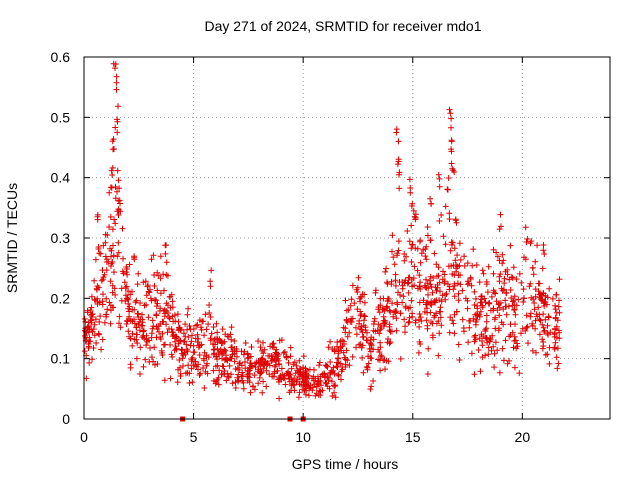 The height and width of the screenshot is (480, 640). Describe the element at coordinates (523, 437) in the screenshot. I see `x-tick-label: 20` at that location.